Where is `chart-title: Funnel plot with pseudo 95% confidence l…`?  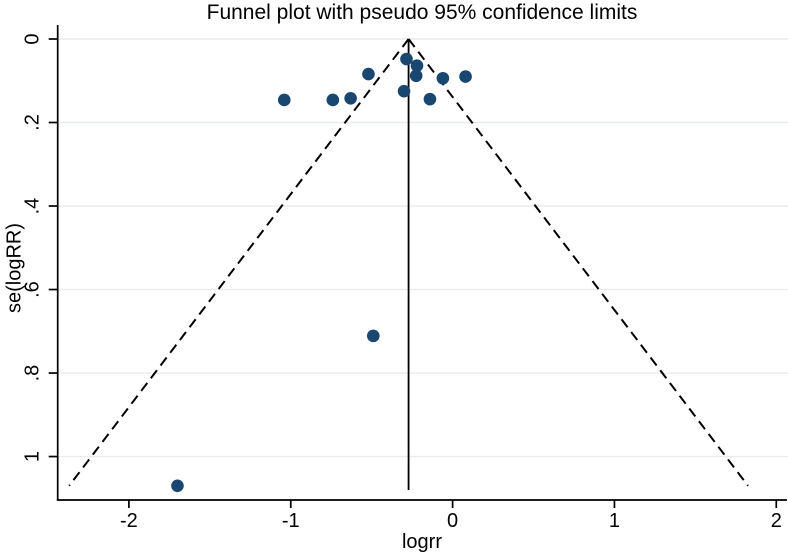 chart-title: Funnel plot with pseudo 95% confidence l… is located at coordinates (422, 12).